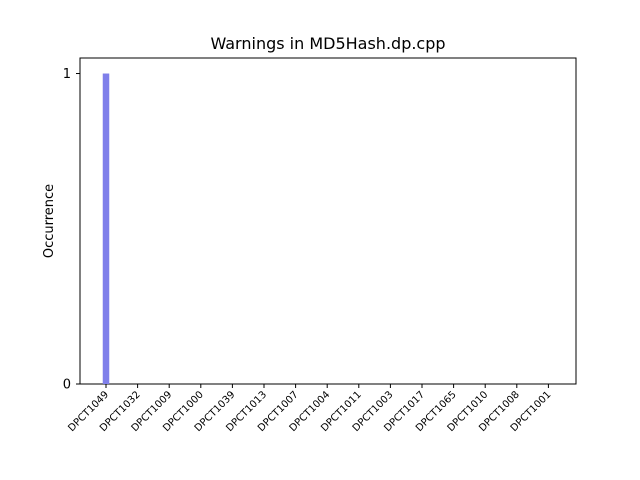  Describe the element at coordinates (49, 221) in the screenshot. I see `y-axis-label: Occurrence` at that location.